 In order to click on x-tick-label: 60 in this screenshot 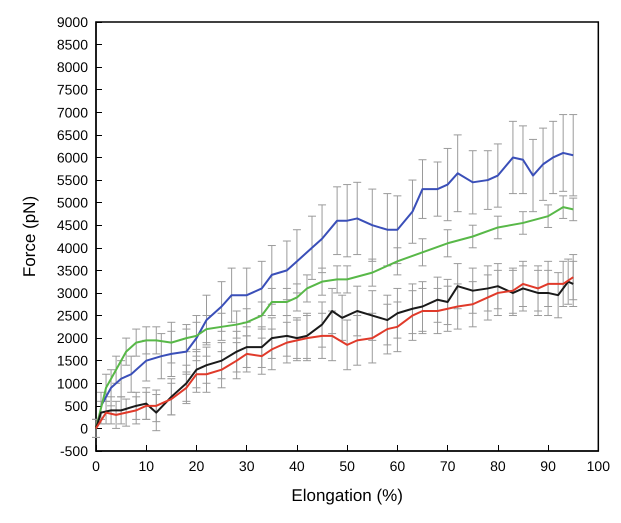, I will do `click(398, 466)`.